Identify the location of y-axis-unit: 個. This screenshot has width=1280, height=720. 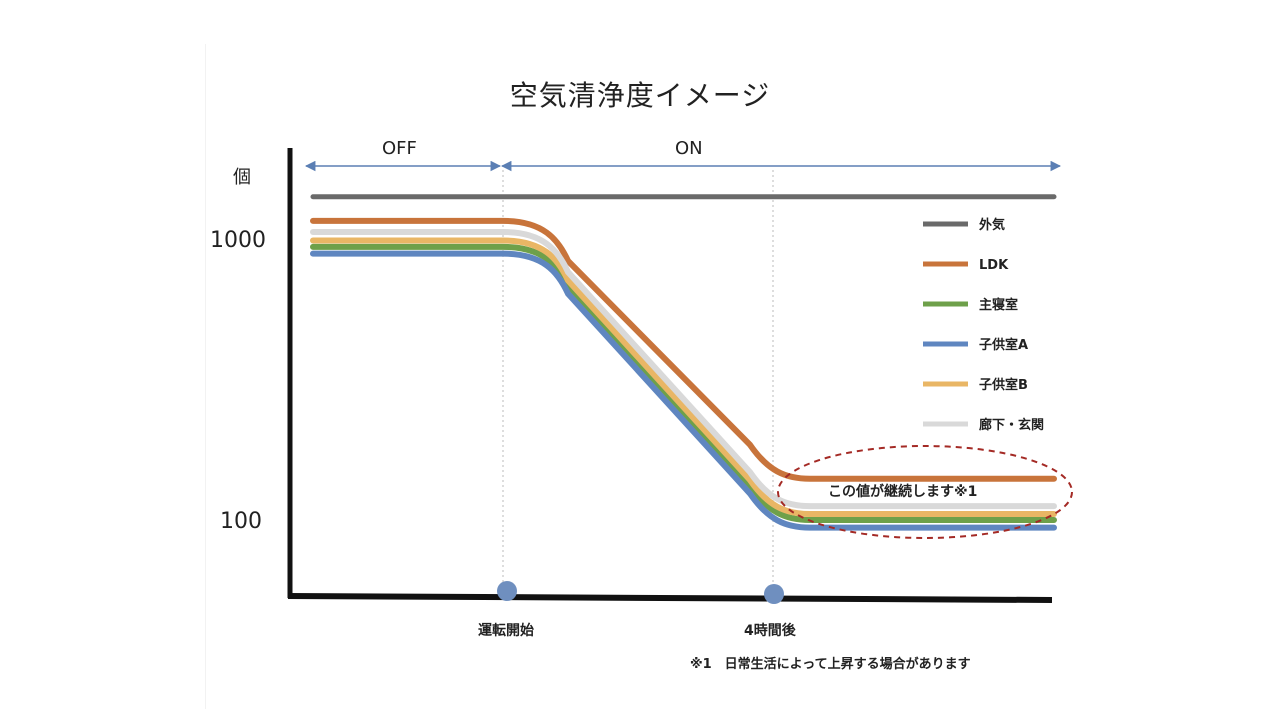
(242, 177).